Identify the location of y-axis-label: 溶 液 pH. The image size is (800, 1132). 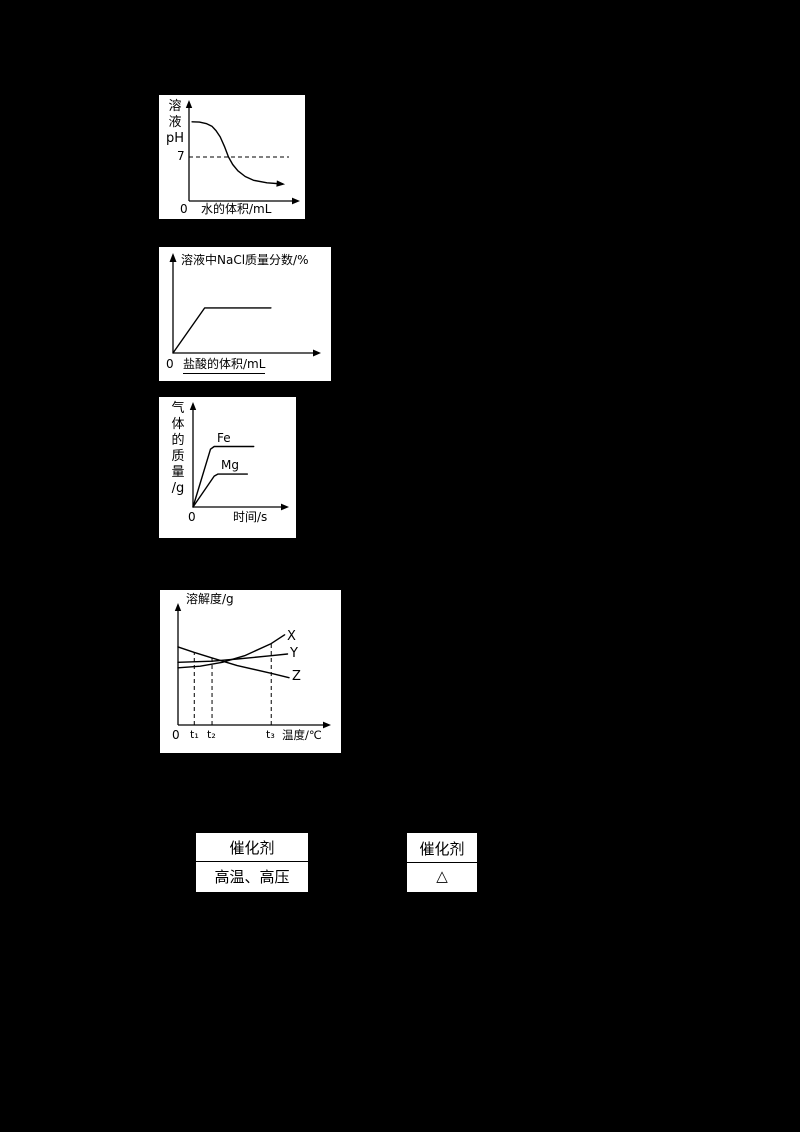
(175, 122).